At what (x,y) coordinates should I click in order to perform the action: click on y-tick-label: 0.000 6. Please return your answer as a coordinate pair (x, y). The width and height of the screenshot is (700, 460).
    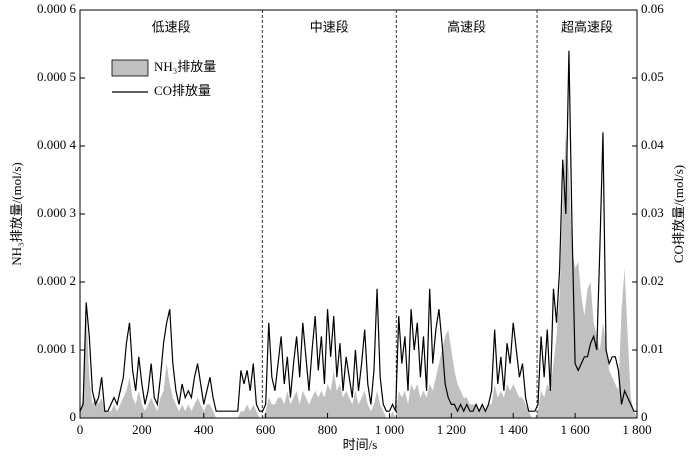
    Looking at the image, I should click on (57, 8).